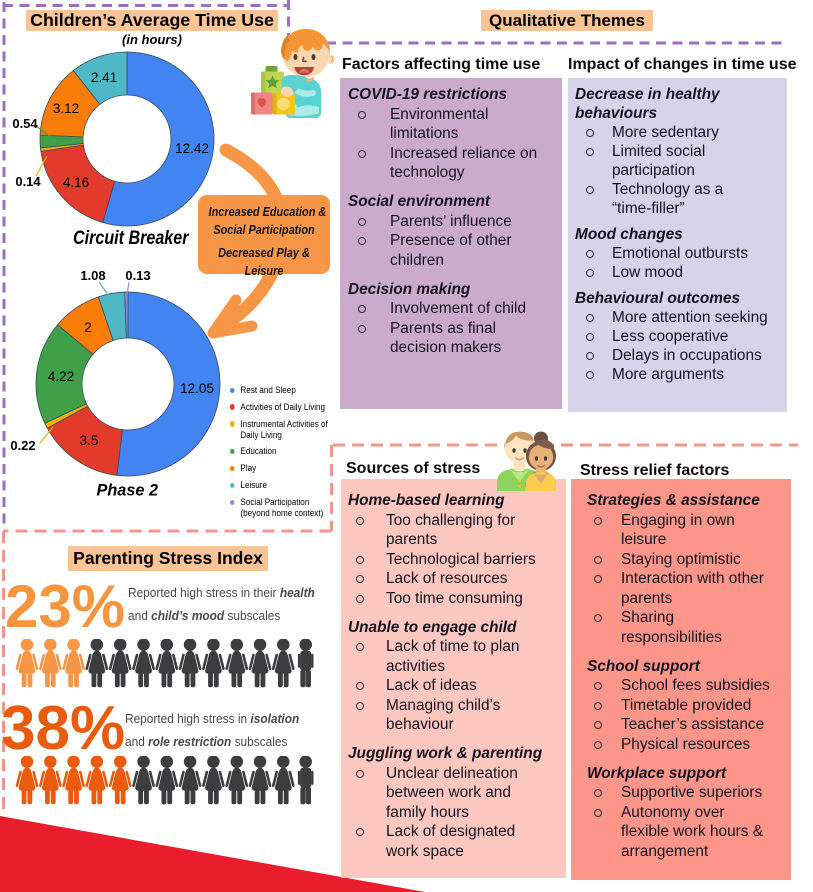 The image size is (813, 892). What do you see at coordinates (192, 148) in the screenshot?
I see `svg-text: 12.42` at bounding box center [192, 148].